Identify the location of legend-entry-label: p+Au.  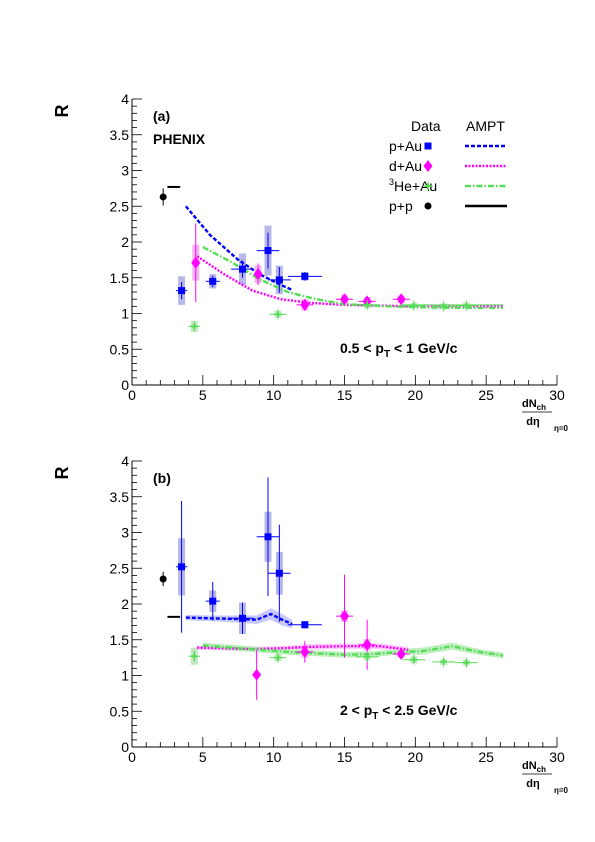
(405, 146).